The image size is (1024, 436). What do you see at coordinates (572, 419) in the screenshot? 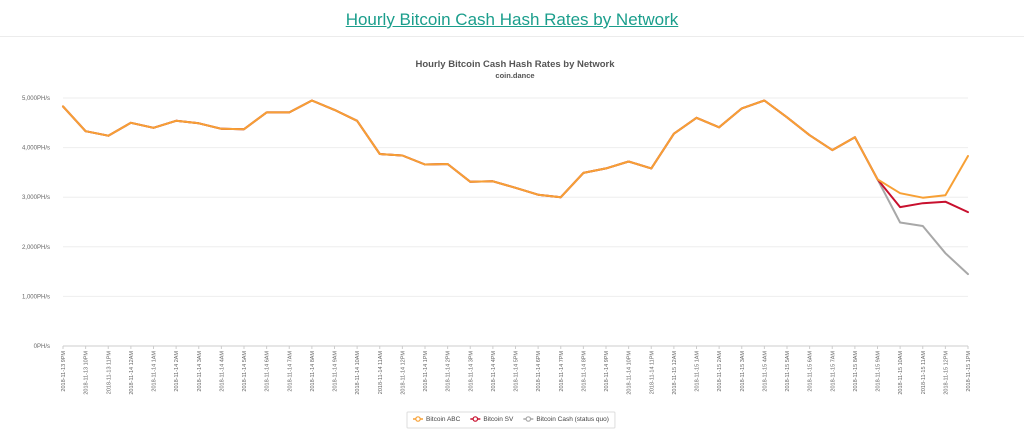
I see `legend-label: Bitcoin Cash (status quo)` at bounding box center [572, 419].